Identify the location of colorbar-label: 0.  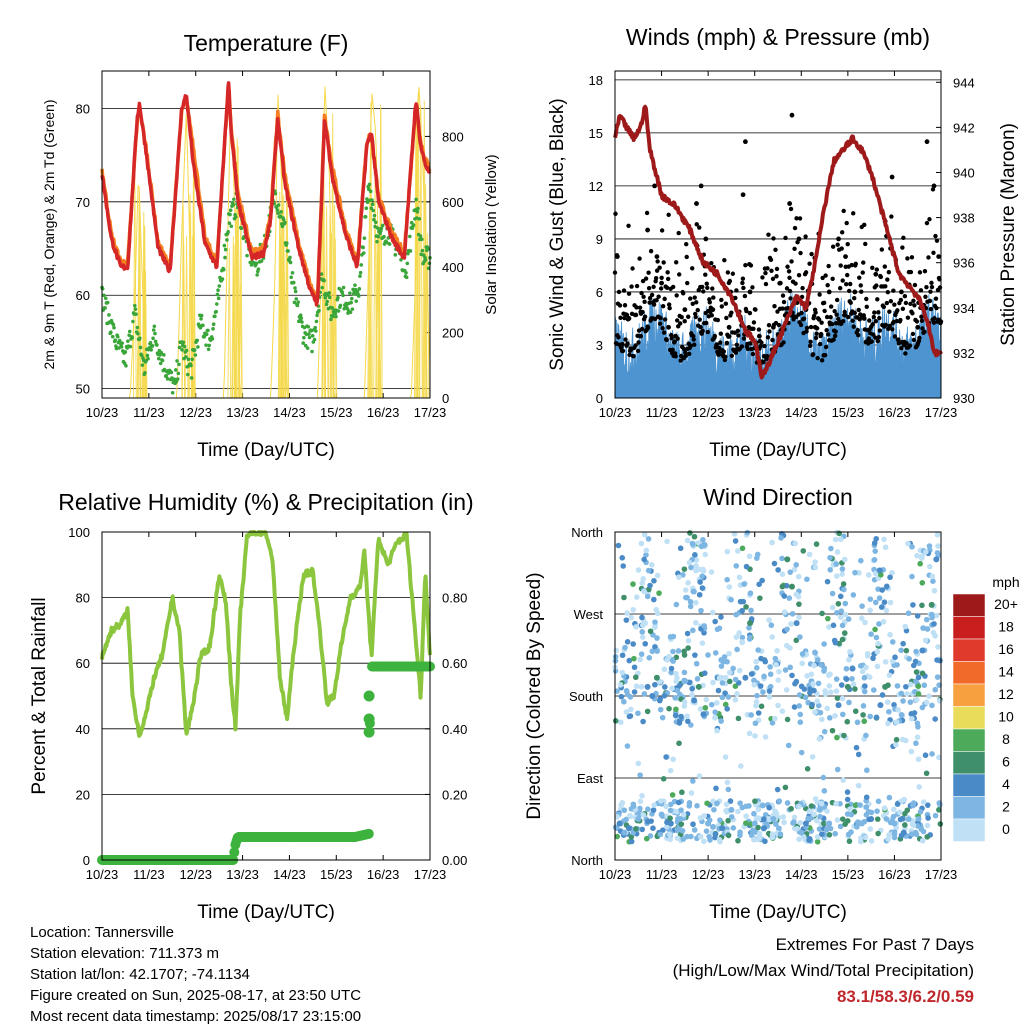
(1006, 829).